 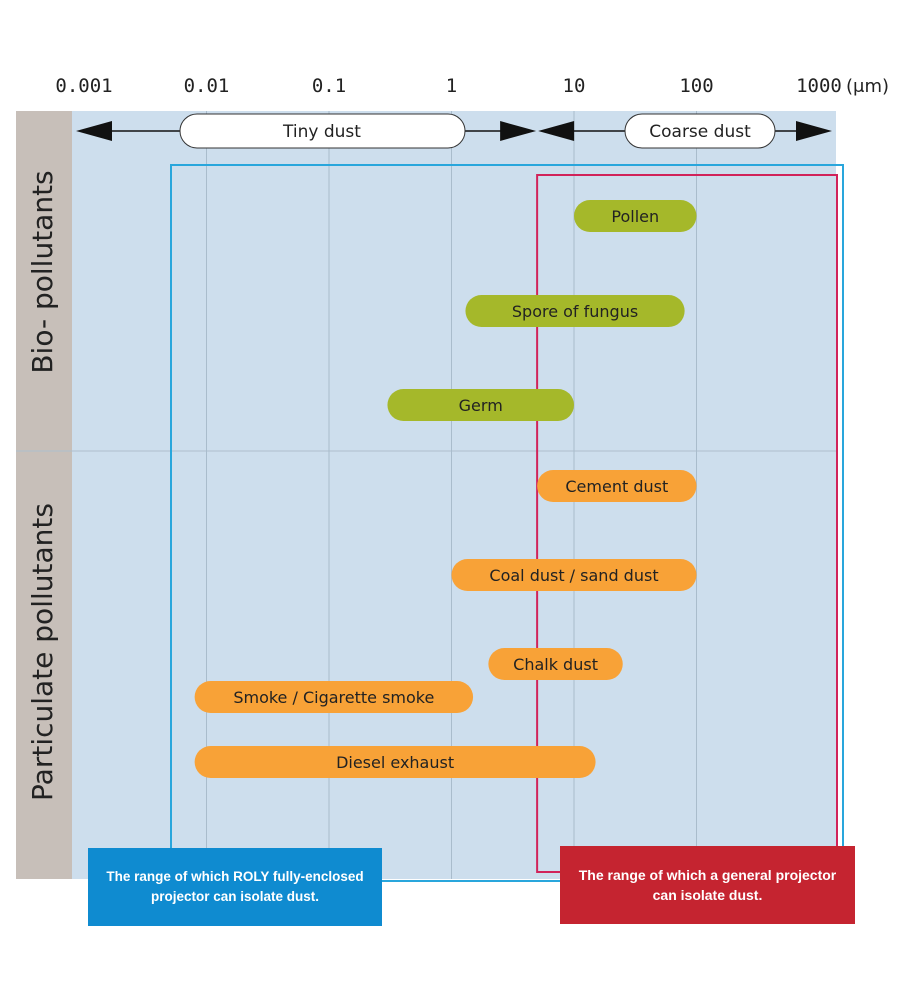 I want to click on x-tick-label: 100, so click(x=696, y=86).